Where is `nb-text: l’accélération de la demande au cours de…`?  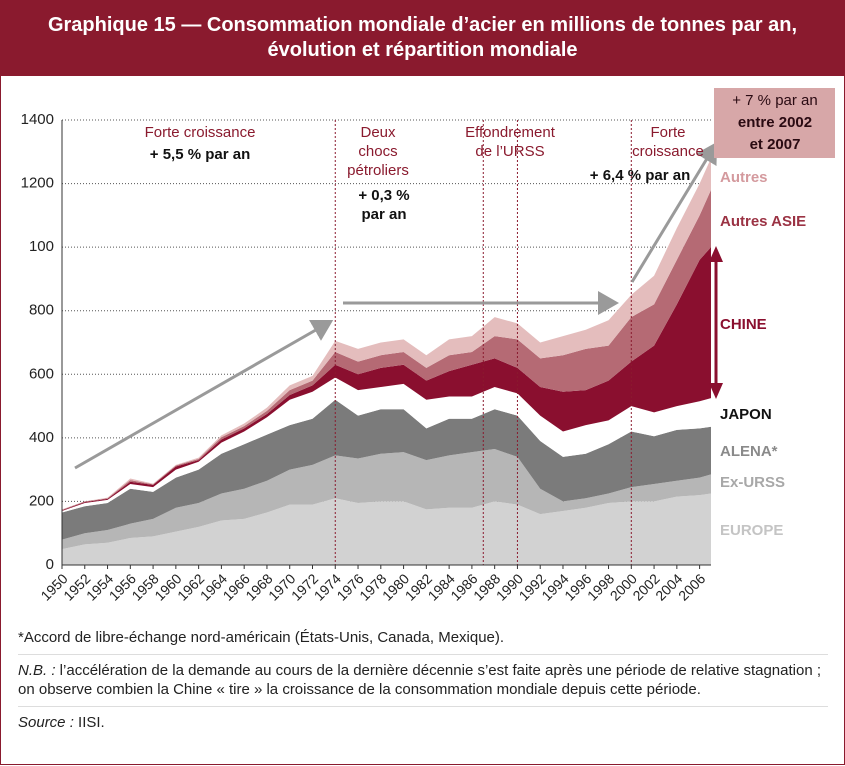 nb-text: l’accélération de la demande au cours de… is located at coordinates (420, 680).